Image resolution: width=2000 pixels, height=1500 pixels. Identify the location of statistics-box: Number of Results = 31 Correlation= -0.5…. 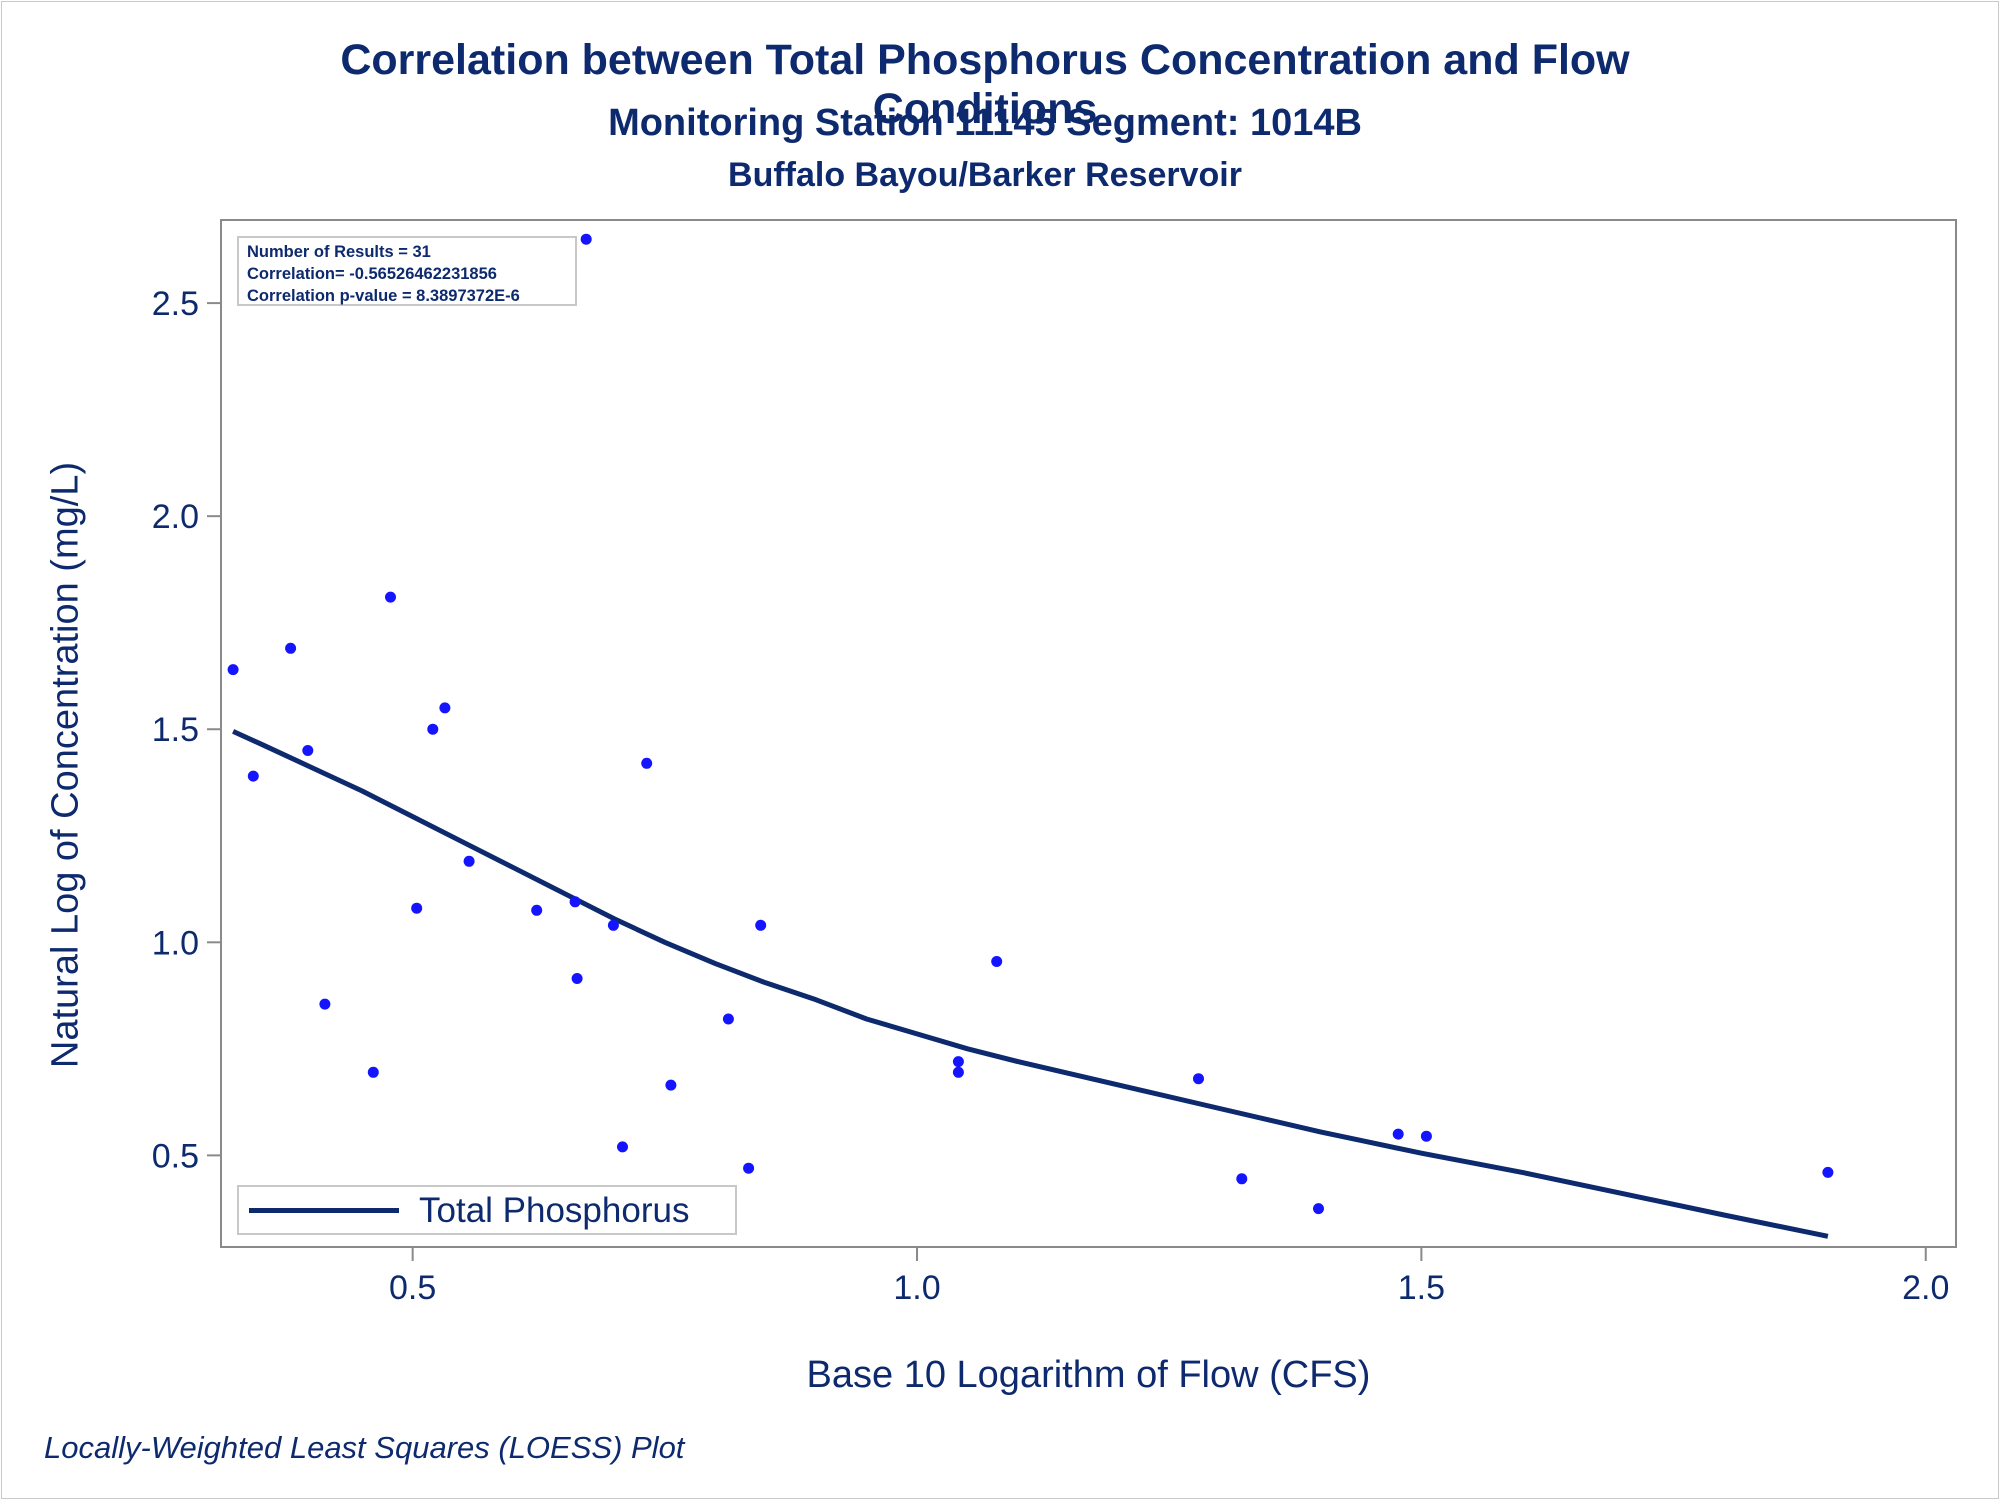
(407, 271).